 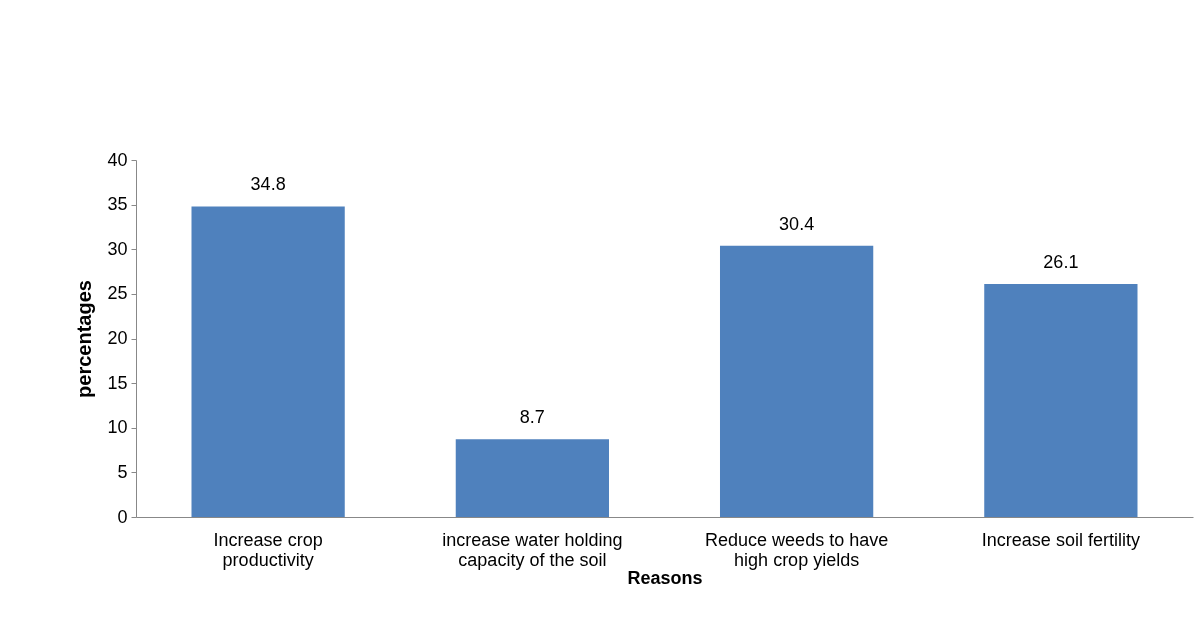 I want to click on x-tick-label: Increase crop productivity, so click(x=268, y=549).